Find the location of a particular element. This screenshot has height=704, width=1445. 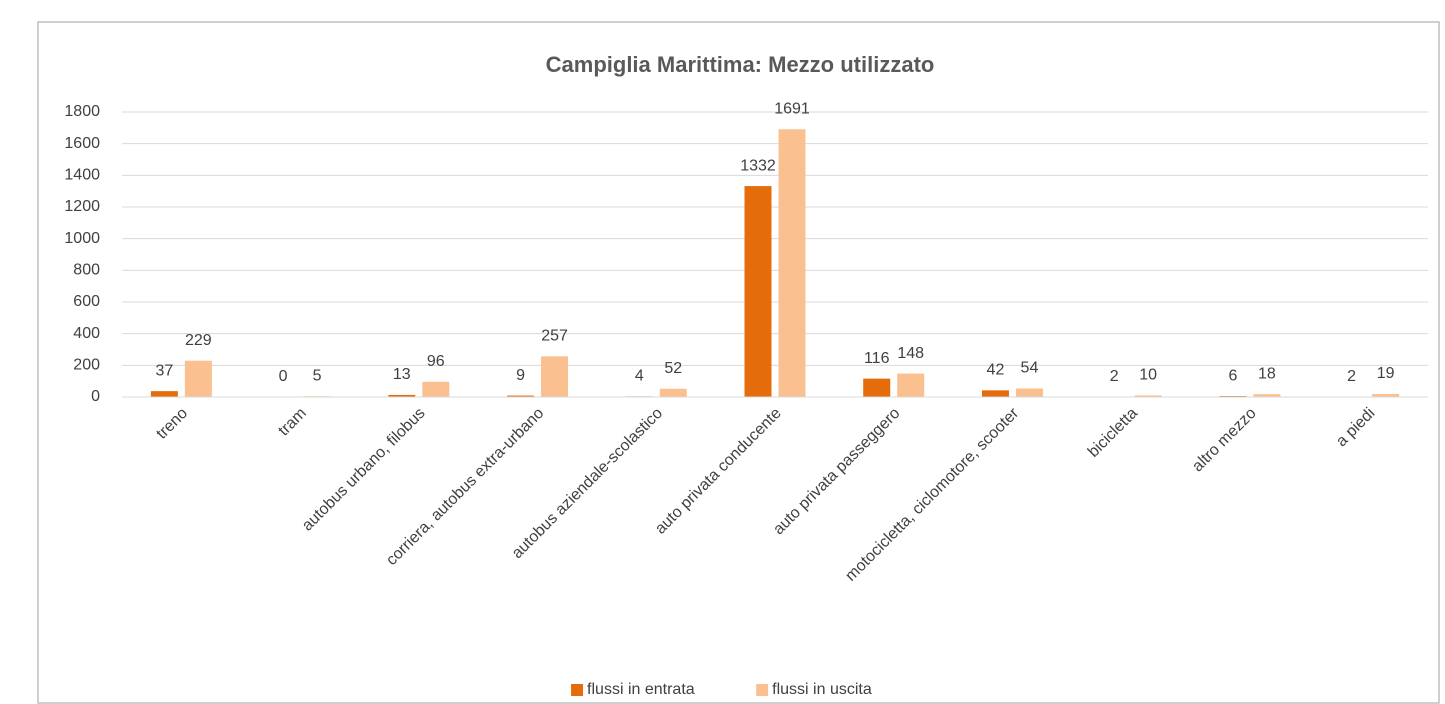

y-tick-label: 1800 is located at coordinates (82, 111).